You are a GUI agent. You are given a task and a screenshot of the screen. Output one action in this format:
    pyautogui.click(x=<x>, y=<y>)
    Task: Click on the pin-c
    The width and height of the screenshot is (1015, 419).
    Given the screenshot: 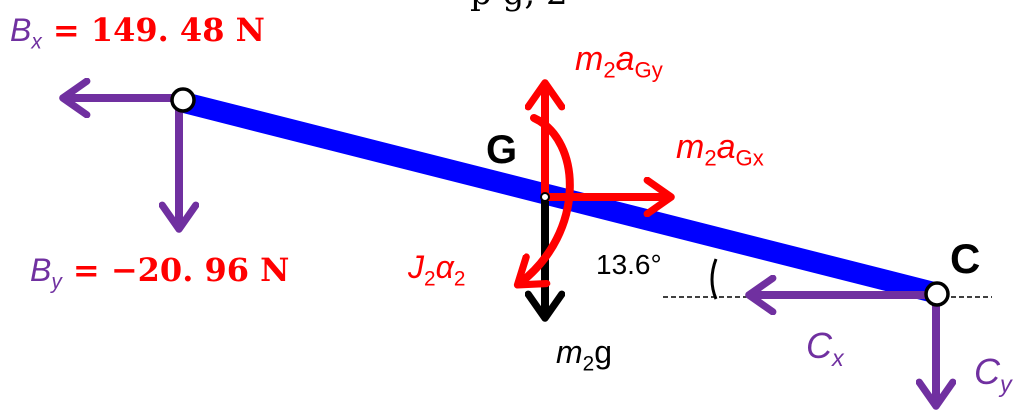 What is the action you would take?
    pyautogui.click(x=937, y=294)
    